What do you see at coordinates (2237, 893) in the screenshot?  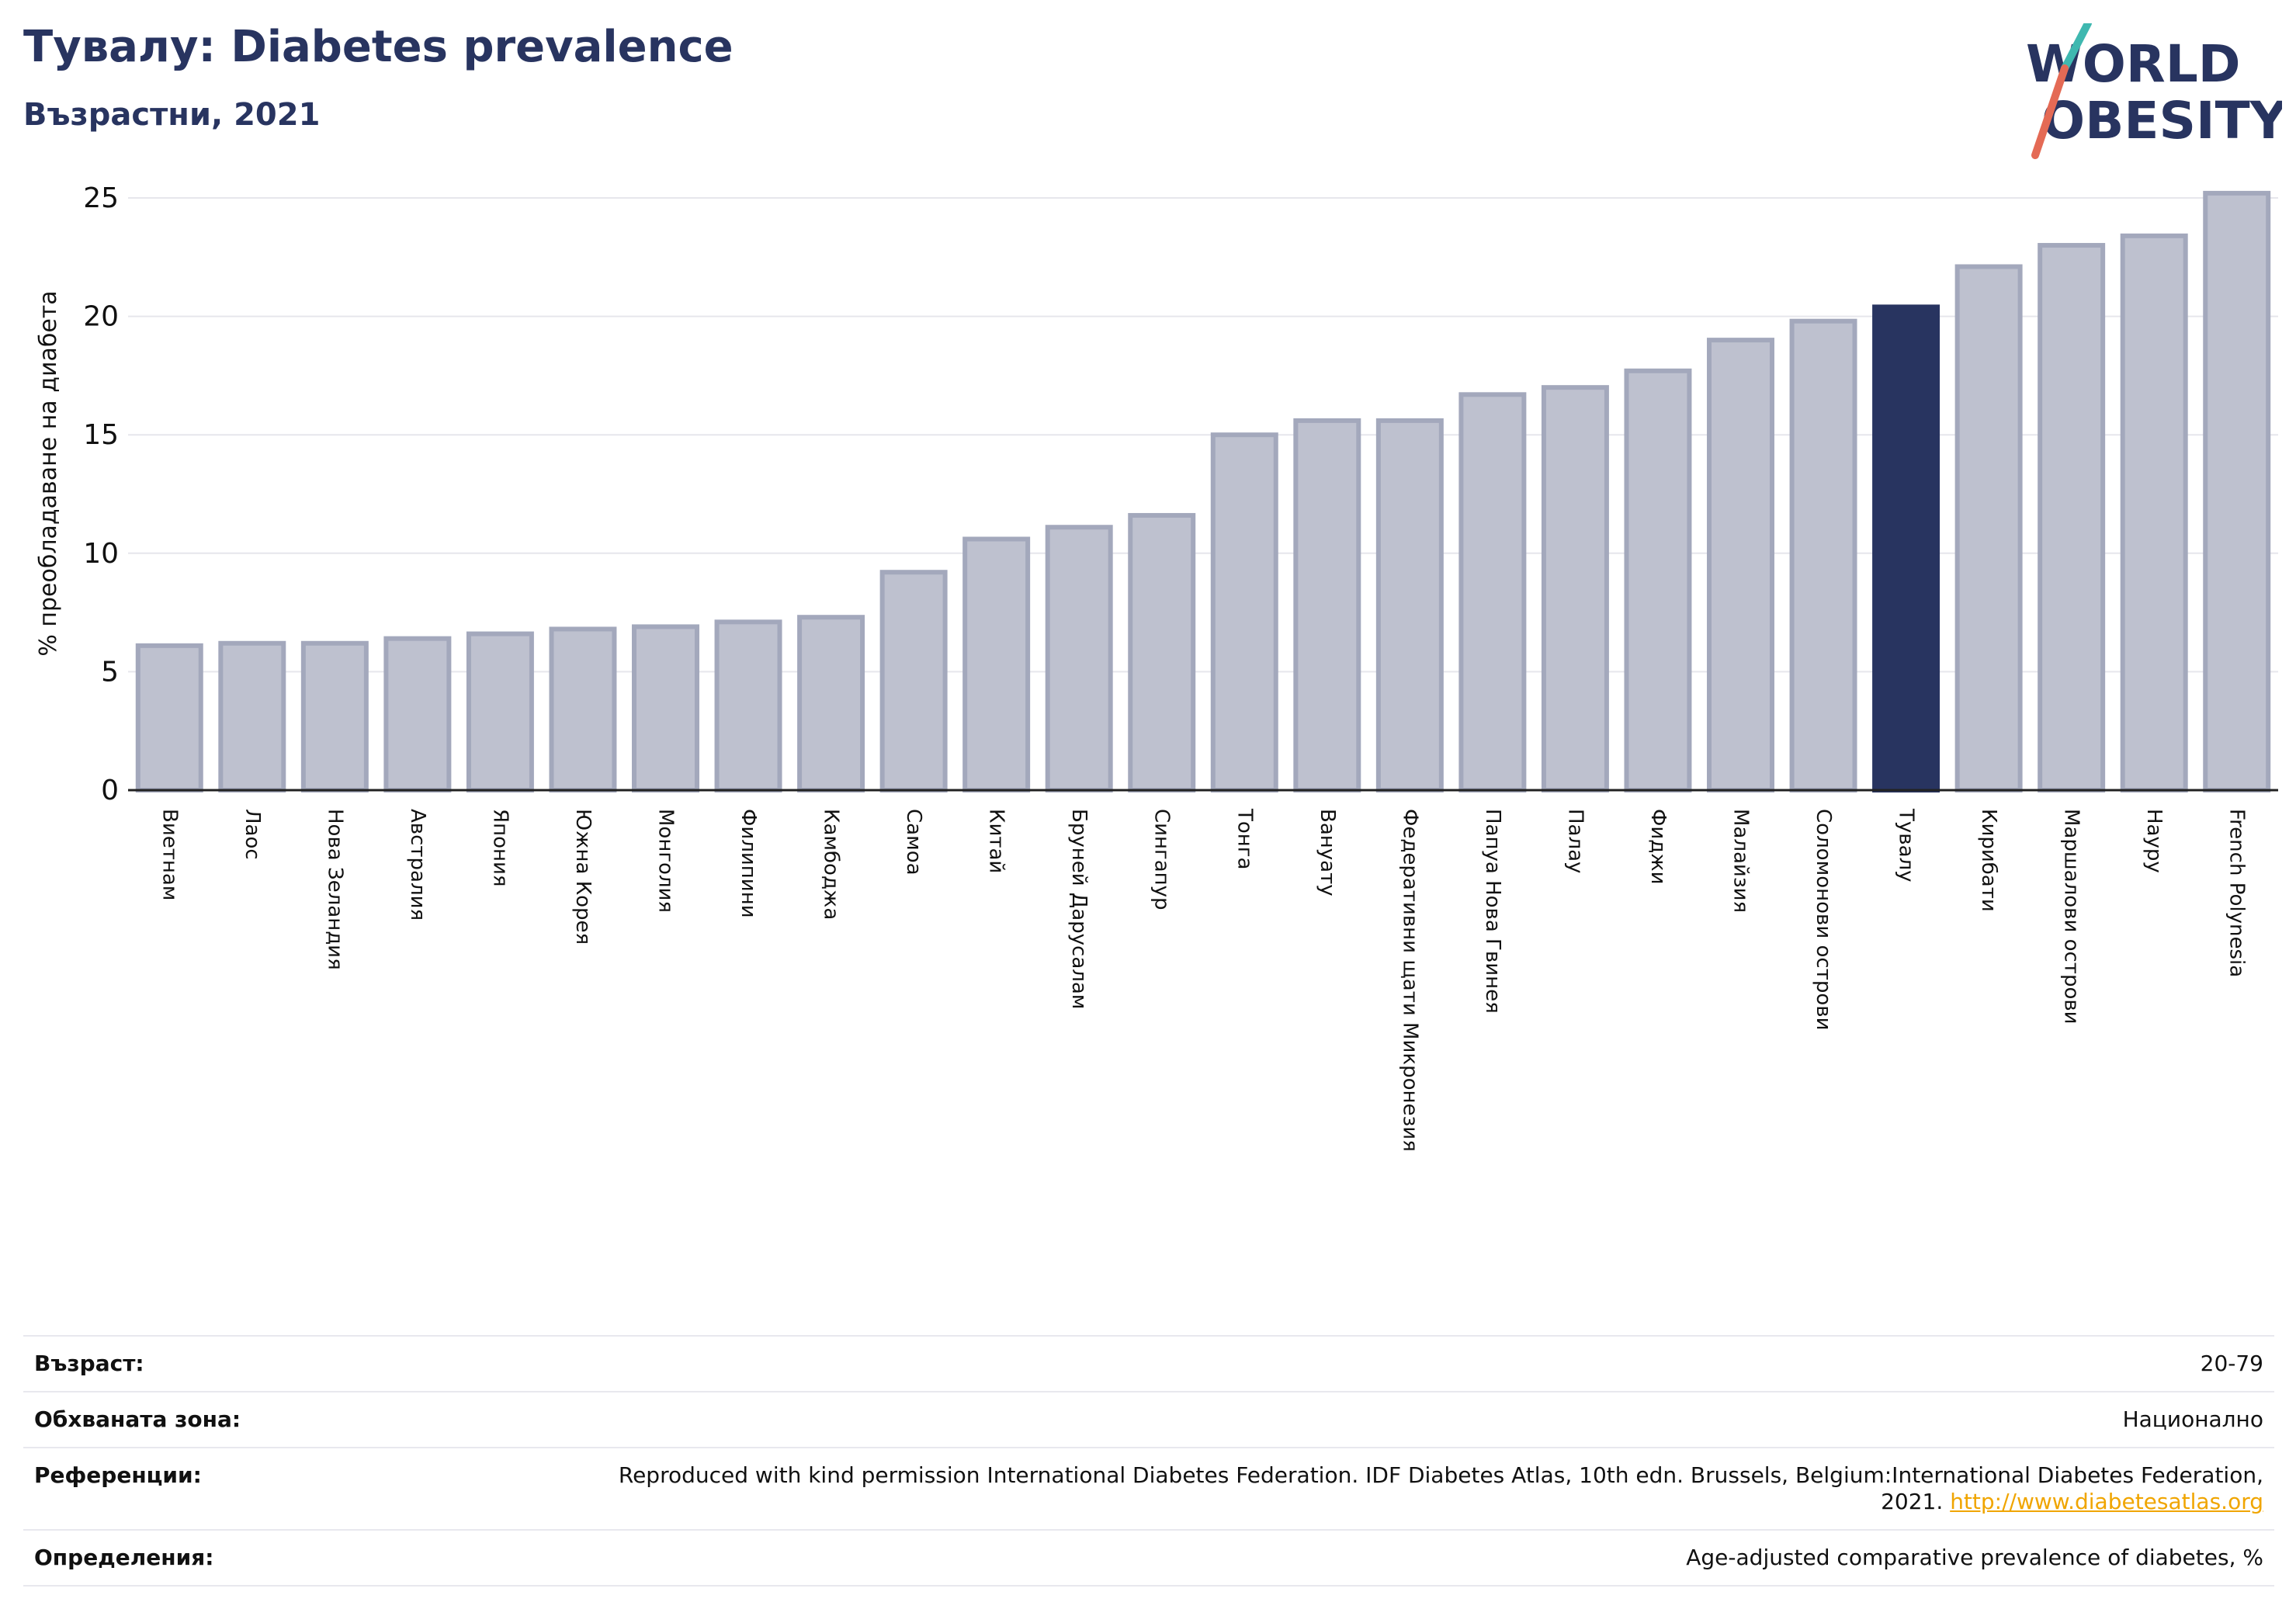 I see `x-tick-label: French Polynesia` at bounding box center [2237, 893].